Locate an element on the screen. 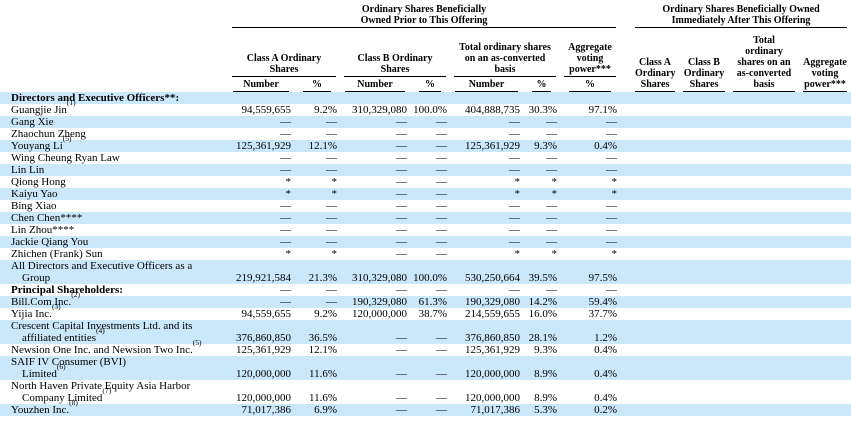 The image size is (851, 433). value-cell: 71,017,386 is located at coordinates (495, 410).